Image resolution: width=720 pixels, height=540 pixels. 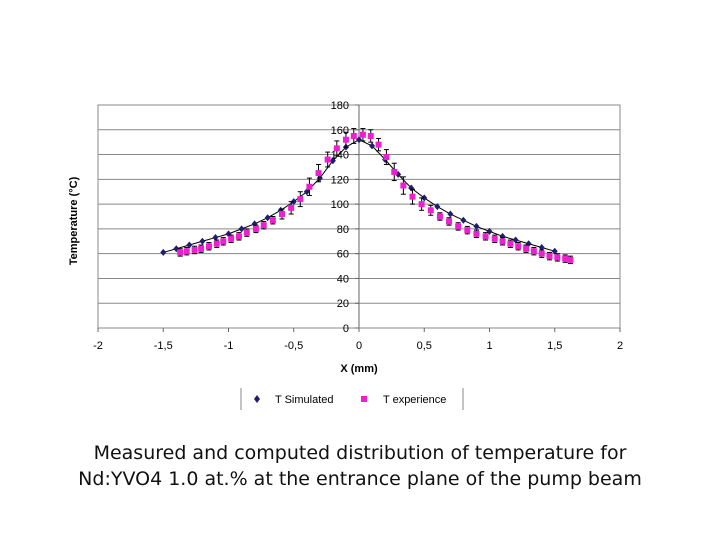 What do you see at coordinates (340, 180) in the screenshot?
I see `y-tick-label: 120` at bounding box center [340, 180].